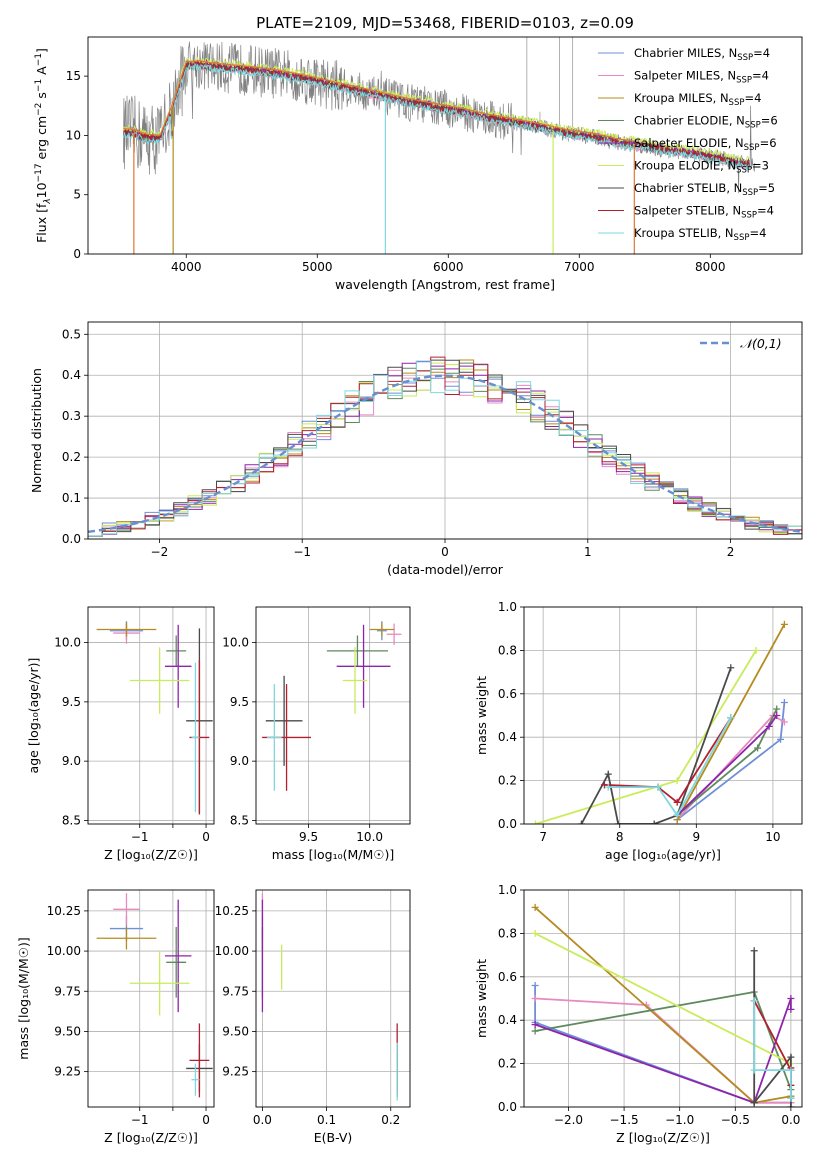  I want to click on weight-line-kroupa-miles, so click(663, 1005).